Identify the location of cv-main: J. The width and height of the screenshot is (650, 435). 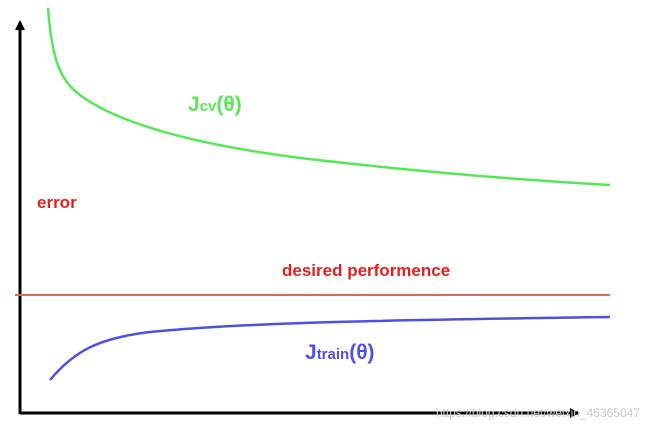
(194, 104).